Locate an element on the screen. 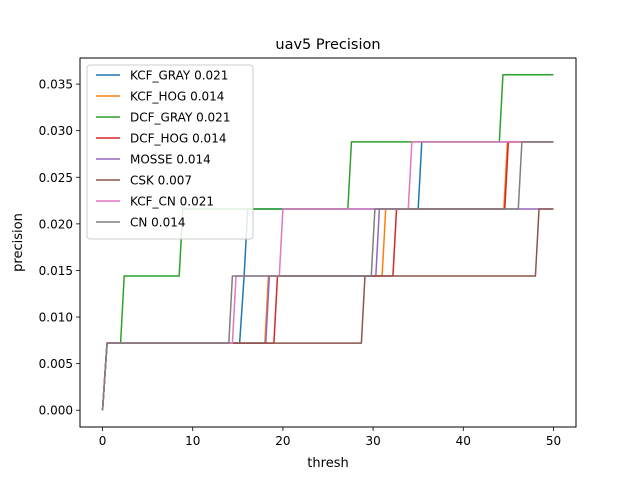 This screenshot has width=640, height=480. y-tick-label: 0.020 is located at coordinates (56, 224).